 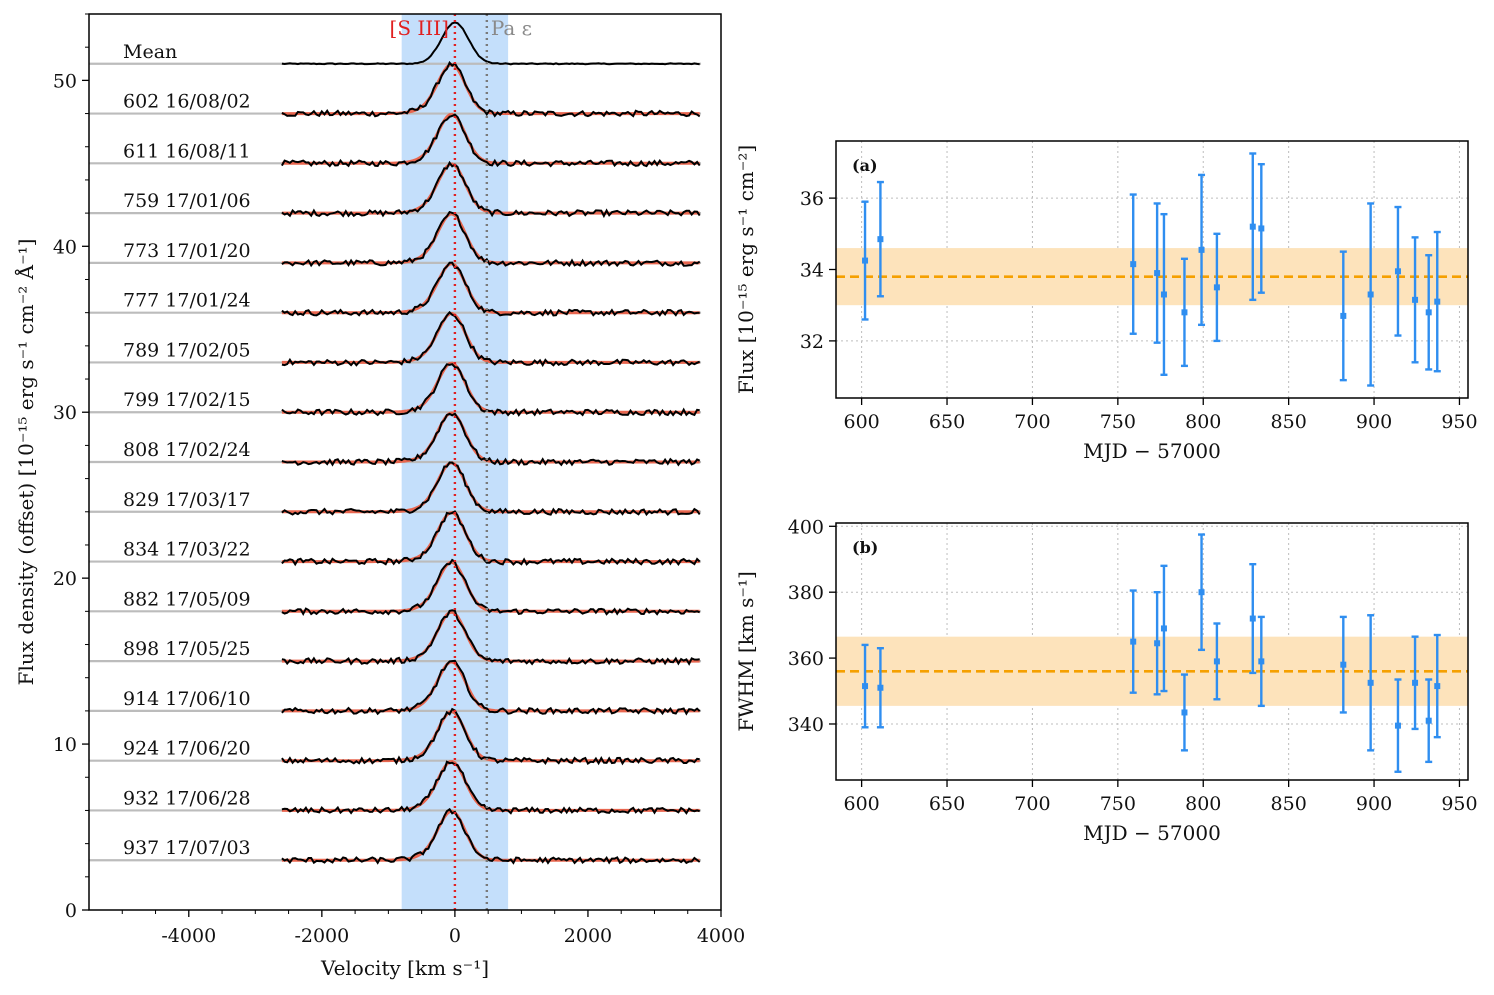 I want to click on fwhm-x-tick-label-5: 850, so click(x=1289, y=804).